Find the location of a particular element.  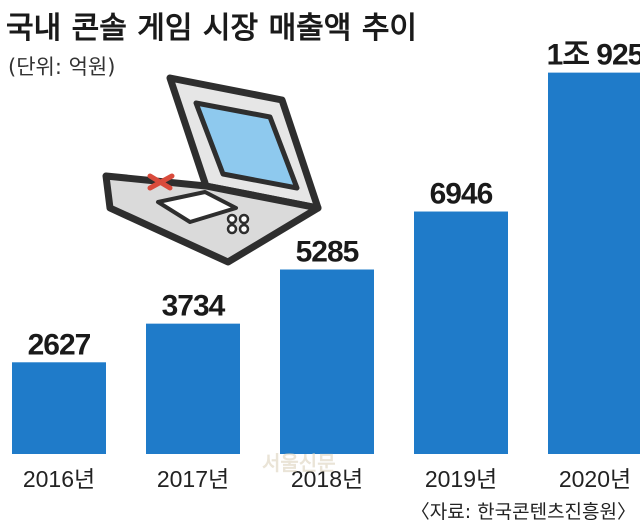

value-label-2020년: 1조 925 is located at coordinates (593, 55).